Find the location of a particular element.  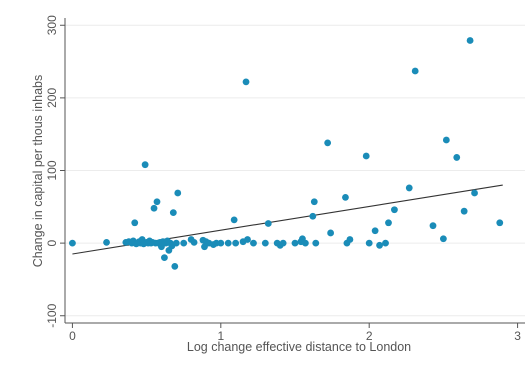

y-tick-label: 200 is located at coordinates (52, 98).